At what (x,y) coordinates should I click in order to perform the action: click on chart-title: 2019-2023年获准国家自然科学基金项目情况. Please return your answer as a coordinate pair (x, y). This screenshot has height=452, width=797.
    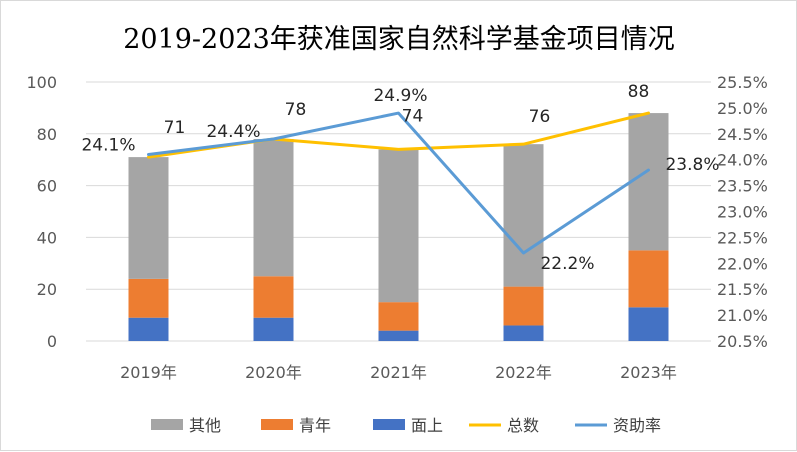
    Looking at the image, I should click on (399, 39).